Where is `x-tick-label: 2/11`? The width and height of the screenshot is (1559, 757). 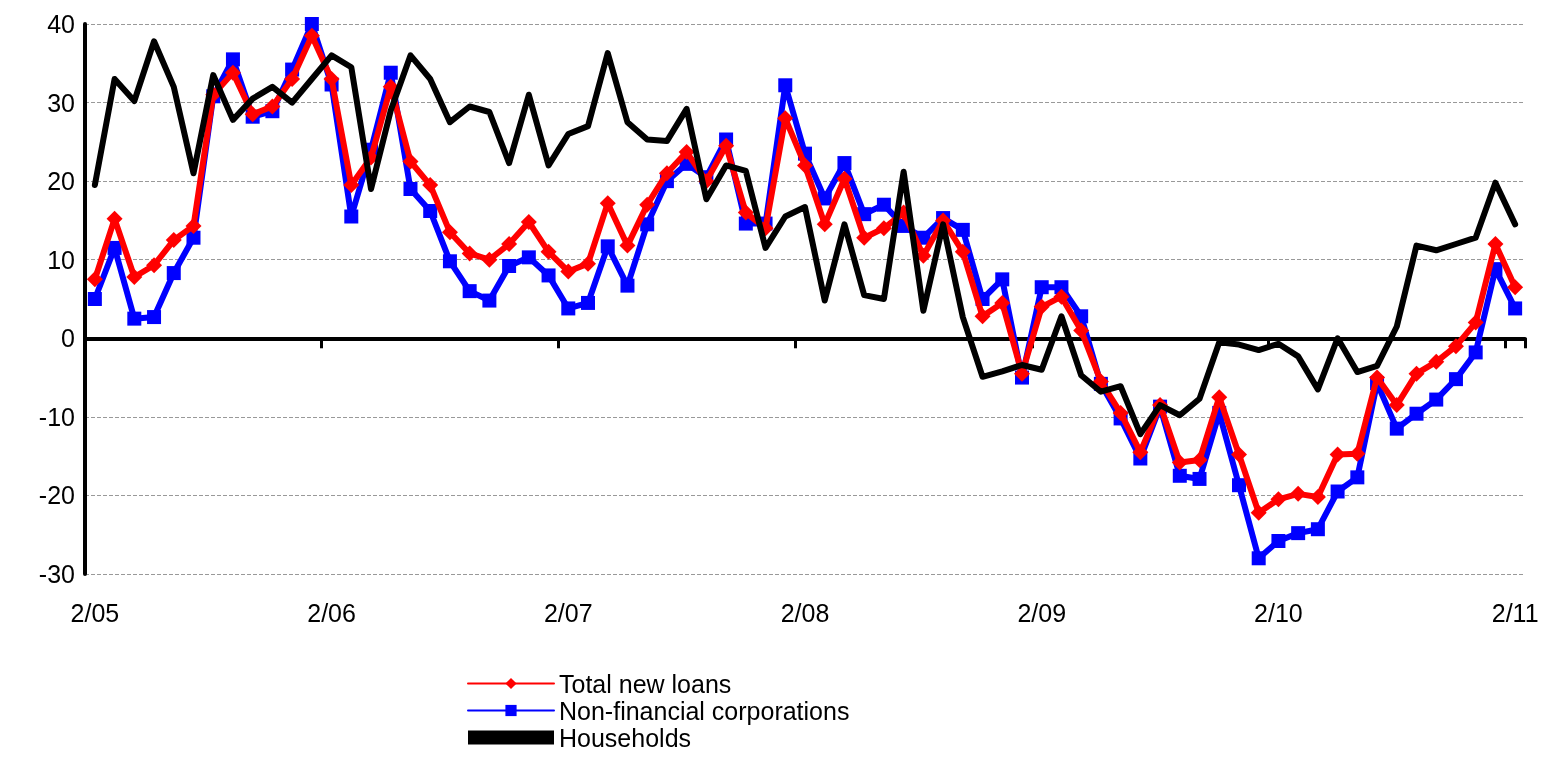 x-tick-label: 2/11 is located at coordinates (1515, 612).